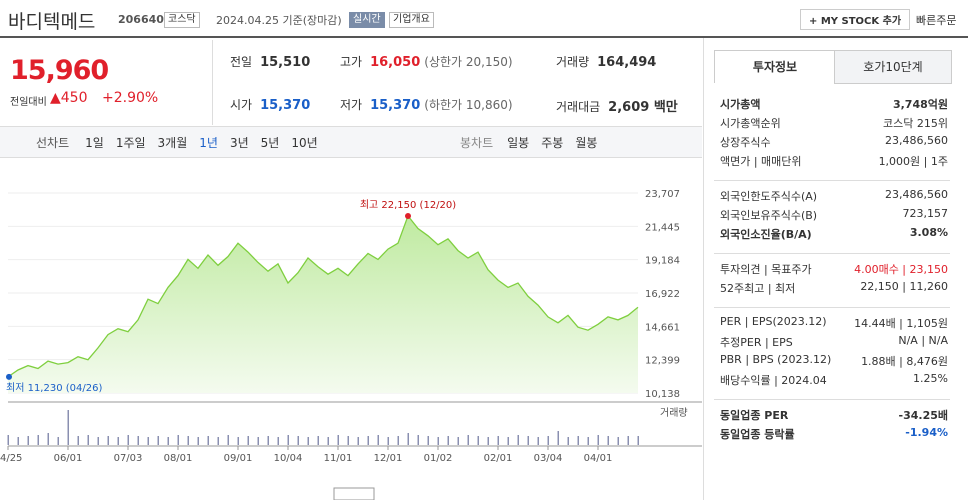 Image resolution: width=968 pixels, height=500 pixels. What do you see at coordinates (643, 107) in the screenshot?
I see `quote-value: 2,609 백만` at bounding box center [643, 107].